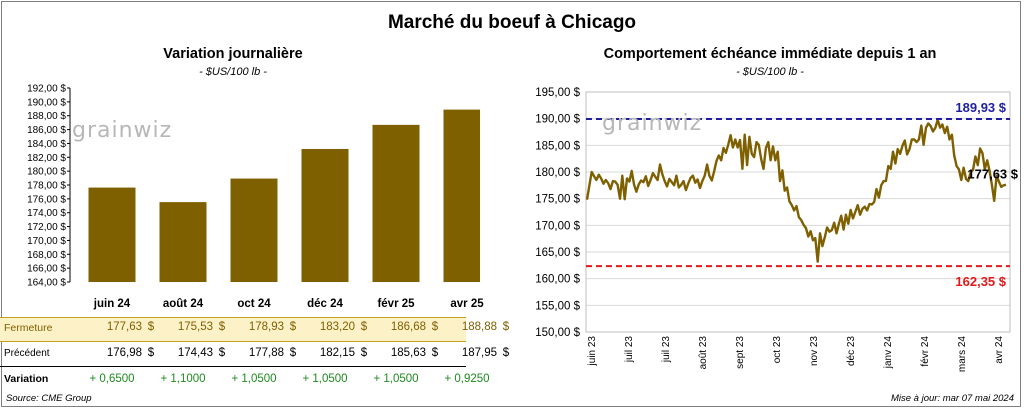  What do you see at coordinates (980, 107) in the screenshot?
I see `max-label: 189,93 $` at bounding box center [980, 107].